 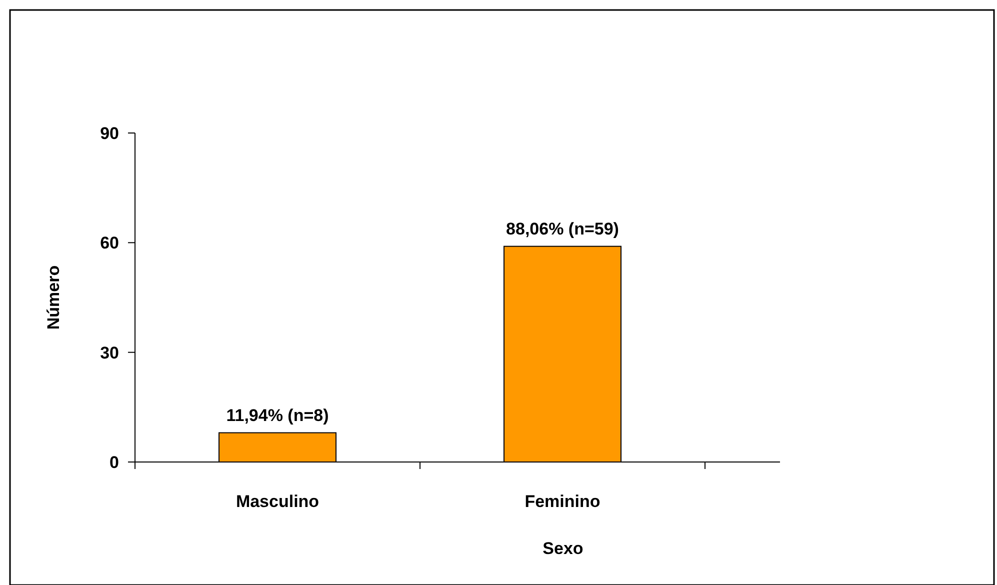 I want to click on data-label: 11,94% (n=8), so click(x=277, y=415).